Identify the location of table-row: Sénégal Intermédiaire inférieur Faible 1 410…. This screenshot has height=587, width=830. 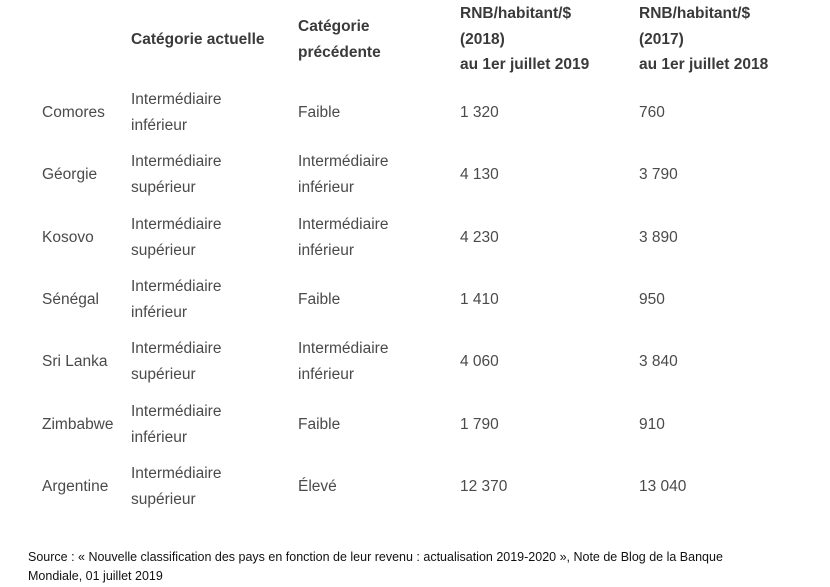
(415, 300).